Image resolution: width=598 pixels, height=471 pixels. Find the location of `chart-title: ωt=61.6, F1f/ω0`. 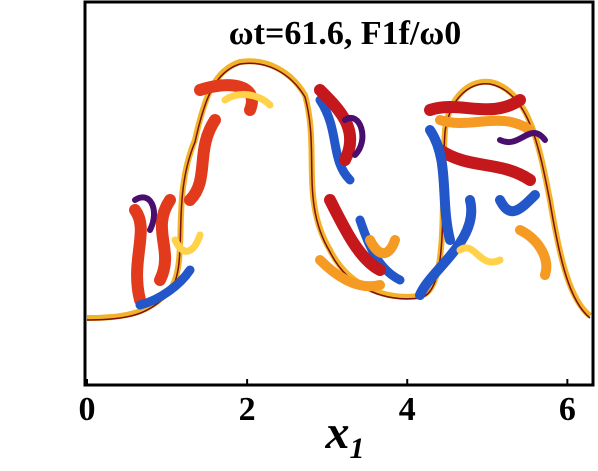

chart-title: ωt=61.6, F1f/ω0 is located at coordinates (345, 33).